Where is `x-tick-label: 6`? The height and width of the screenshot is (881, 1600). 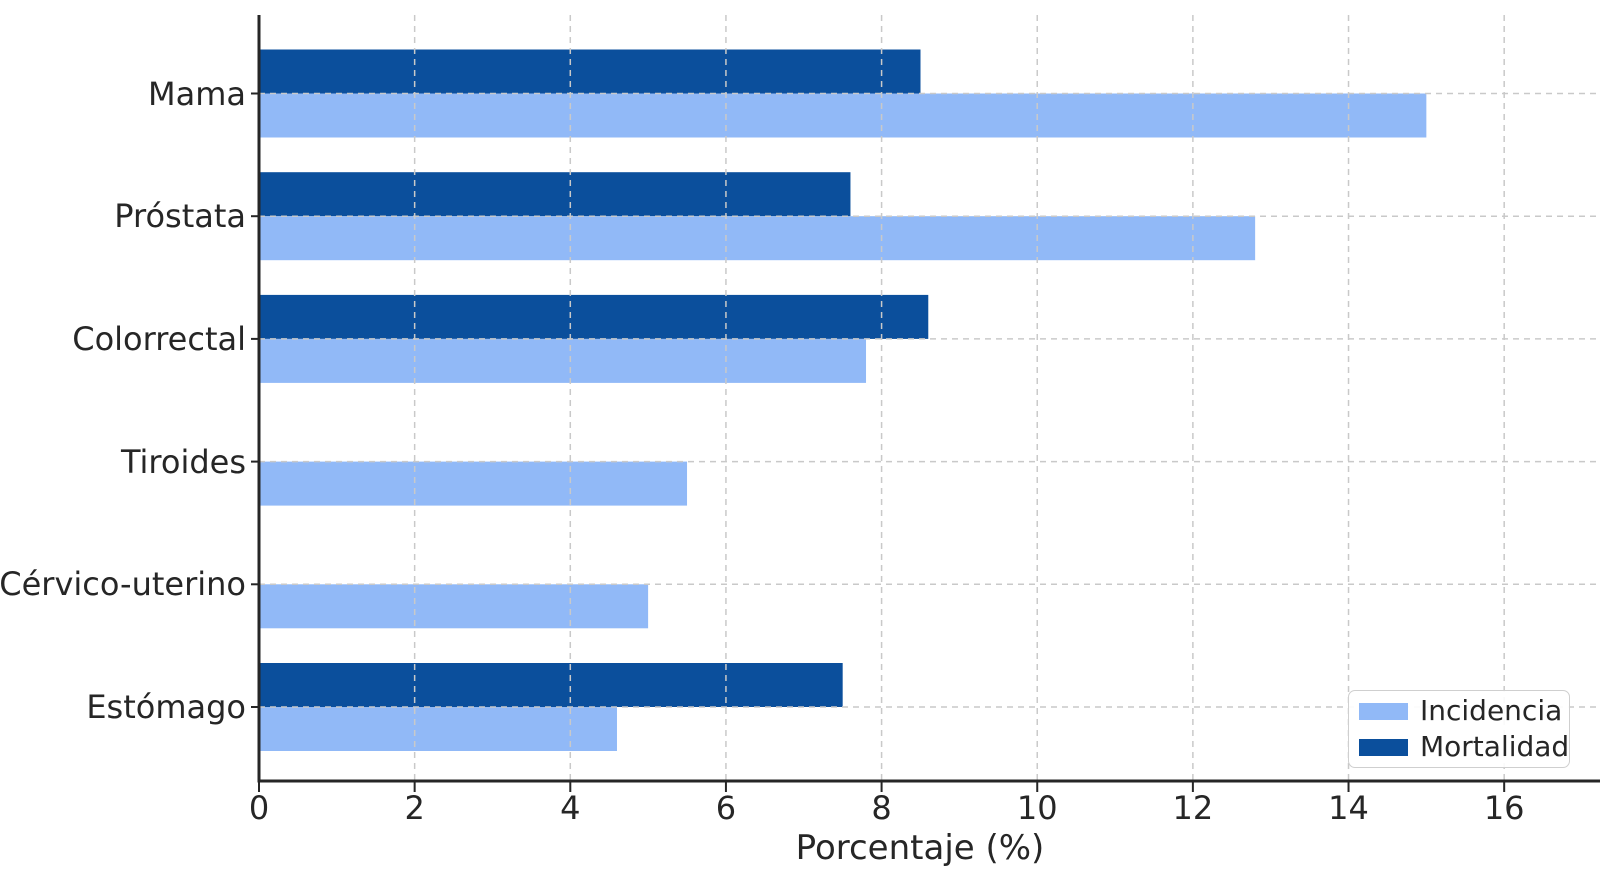 x-tick-label: 6 is located at coordinates (726, 808).